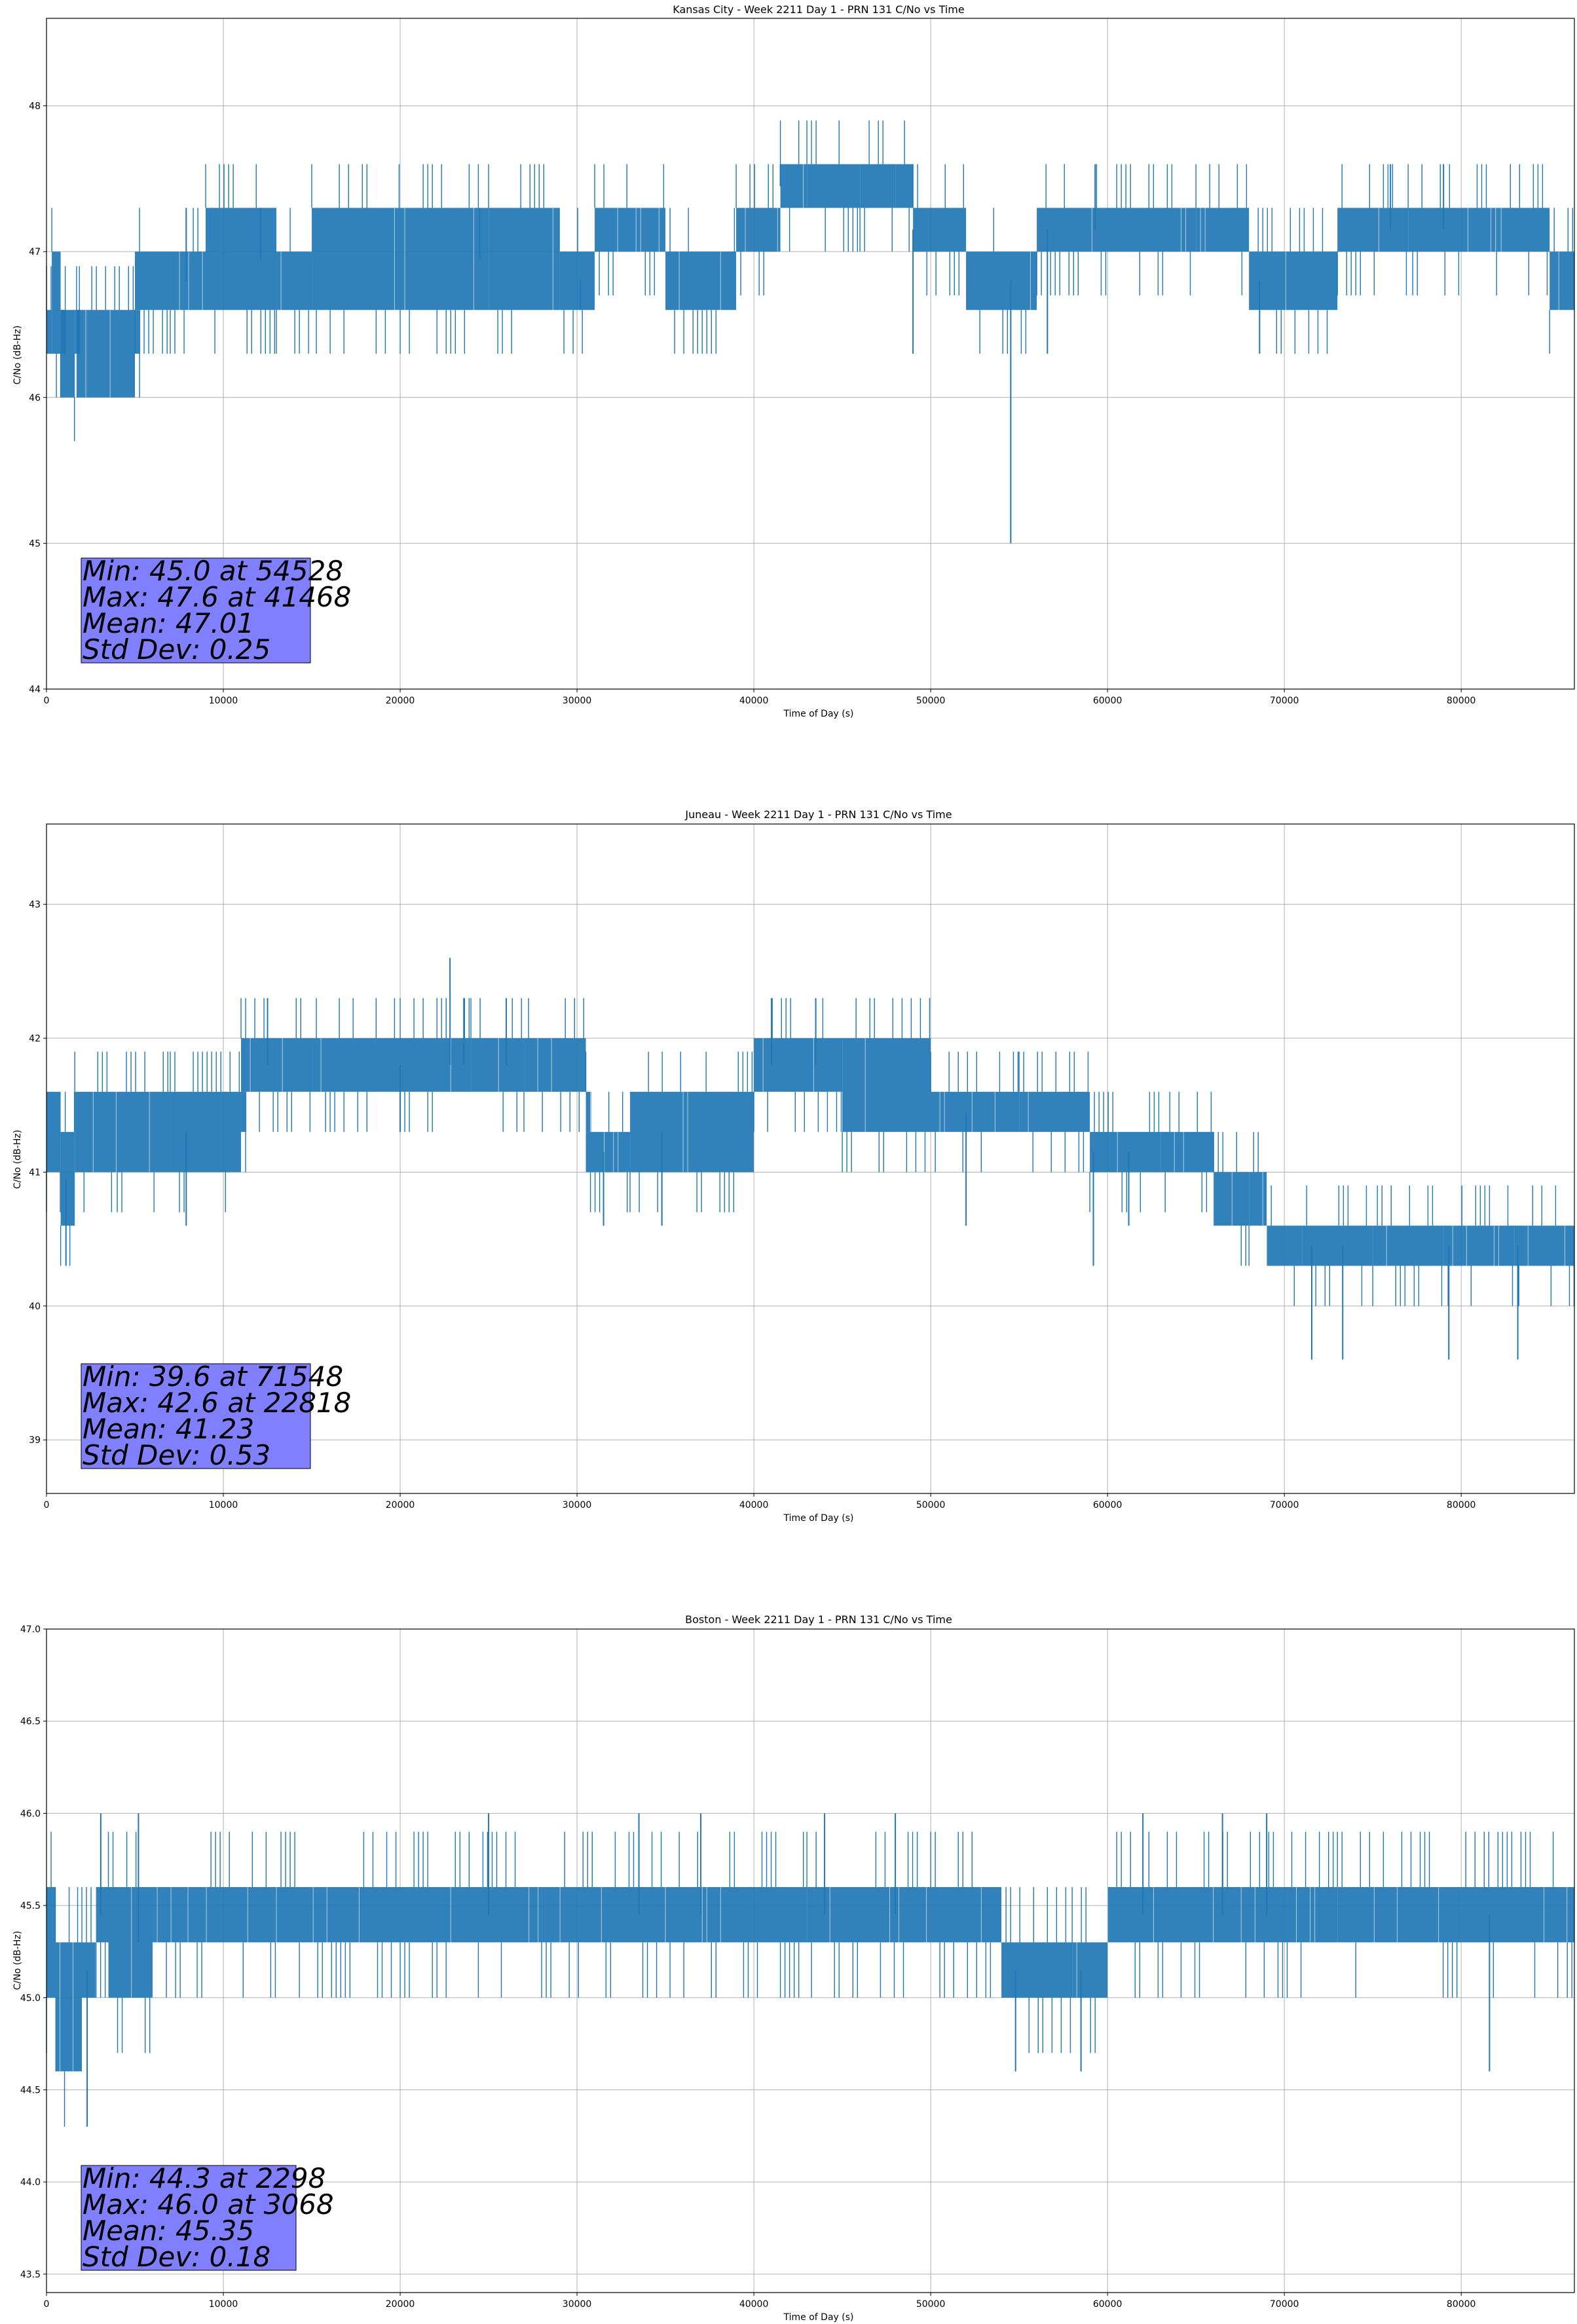 The image size is (1577, 2324). What do you see at coordinates (35, 905) in the screenshot?
I see `y-tick-label: 43` at bounding box center [35, 905].